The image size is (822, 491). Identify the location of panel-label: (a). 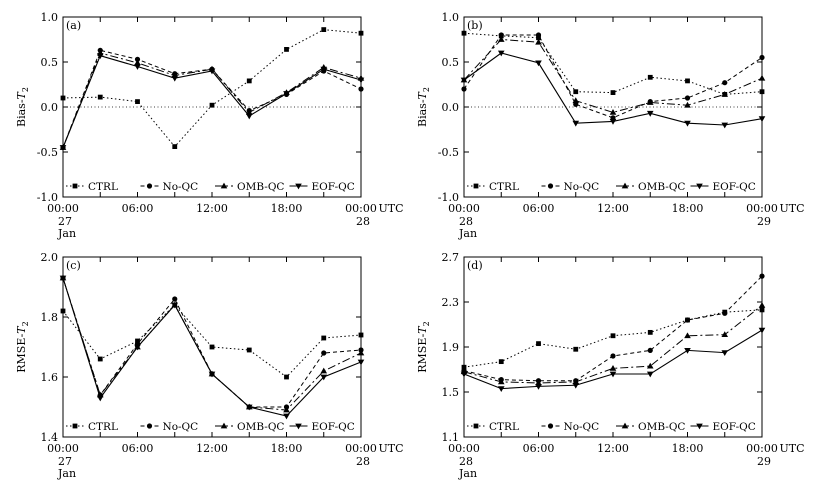
(73, 25).